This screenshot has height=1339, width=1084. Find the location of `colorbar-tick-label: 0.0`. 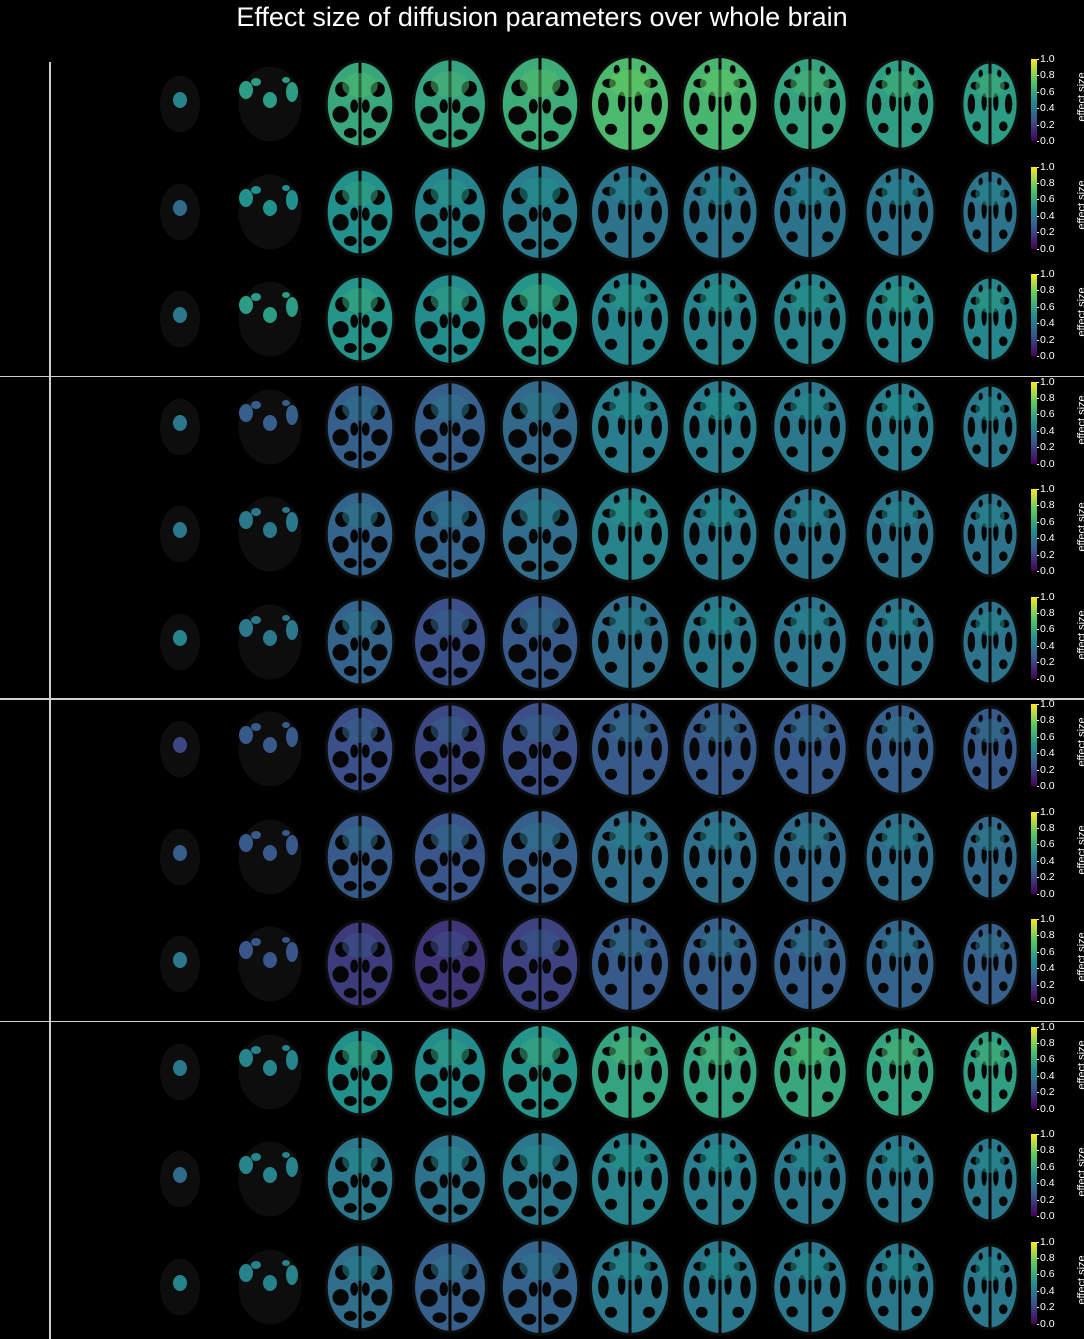

colorbar-tick-label: 0.0 is located at coordinates (1047, 463).